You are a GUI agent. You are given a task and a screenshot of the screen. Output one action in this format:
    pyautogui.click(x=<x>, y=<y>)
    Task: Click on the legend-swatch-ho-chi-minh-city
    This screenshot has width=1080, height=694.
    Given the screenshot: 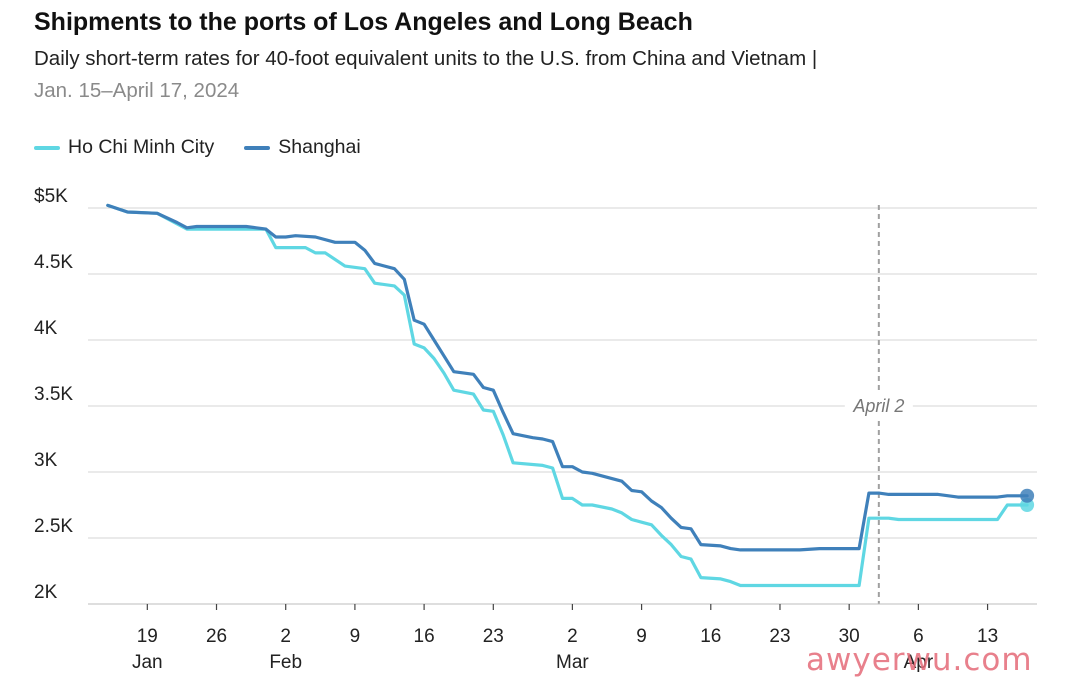 What is the action you would take?
    pyautogui.click(x=47, y=147)
    